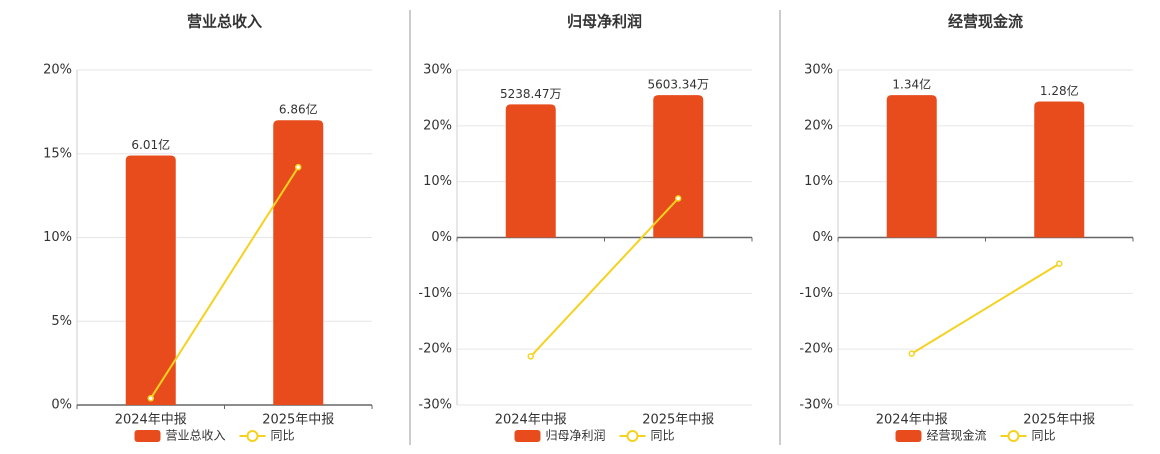 Image resolution: width=1160 pixels, height=454 pixels. Describe the element at coordinates (678, 85) in the screenshot. I see `data-label: 5603.34万` at that location.